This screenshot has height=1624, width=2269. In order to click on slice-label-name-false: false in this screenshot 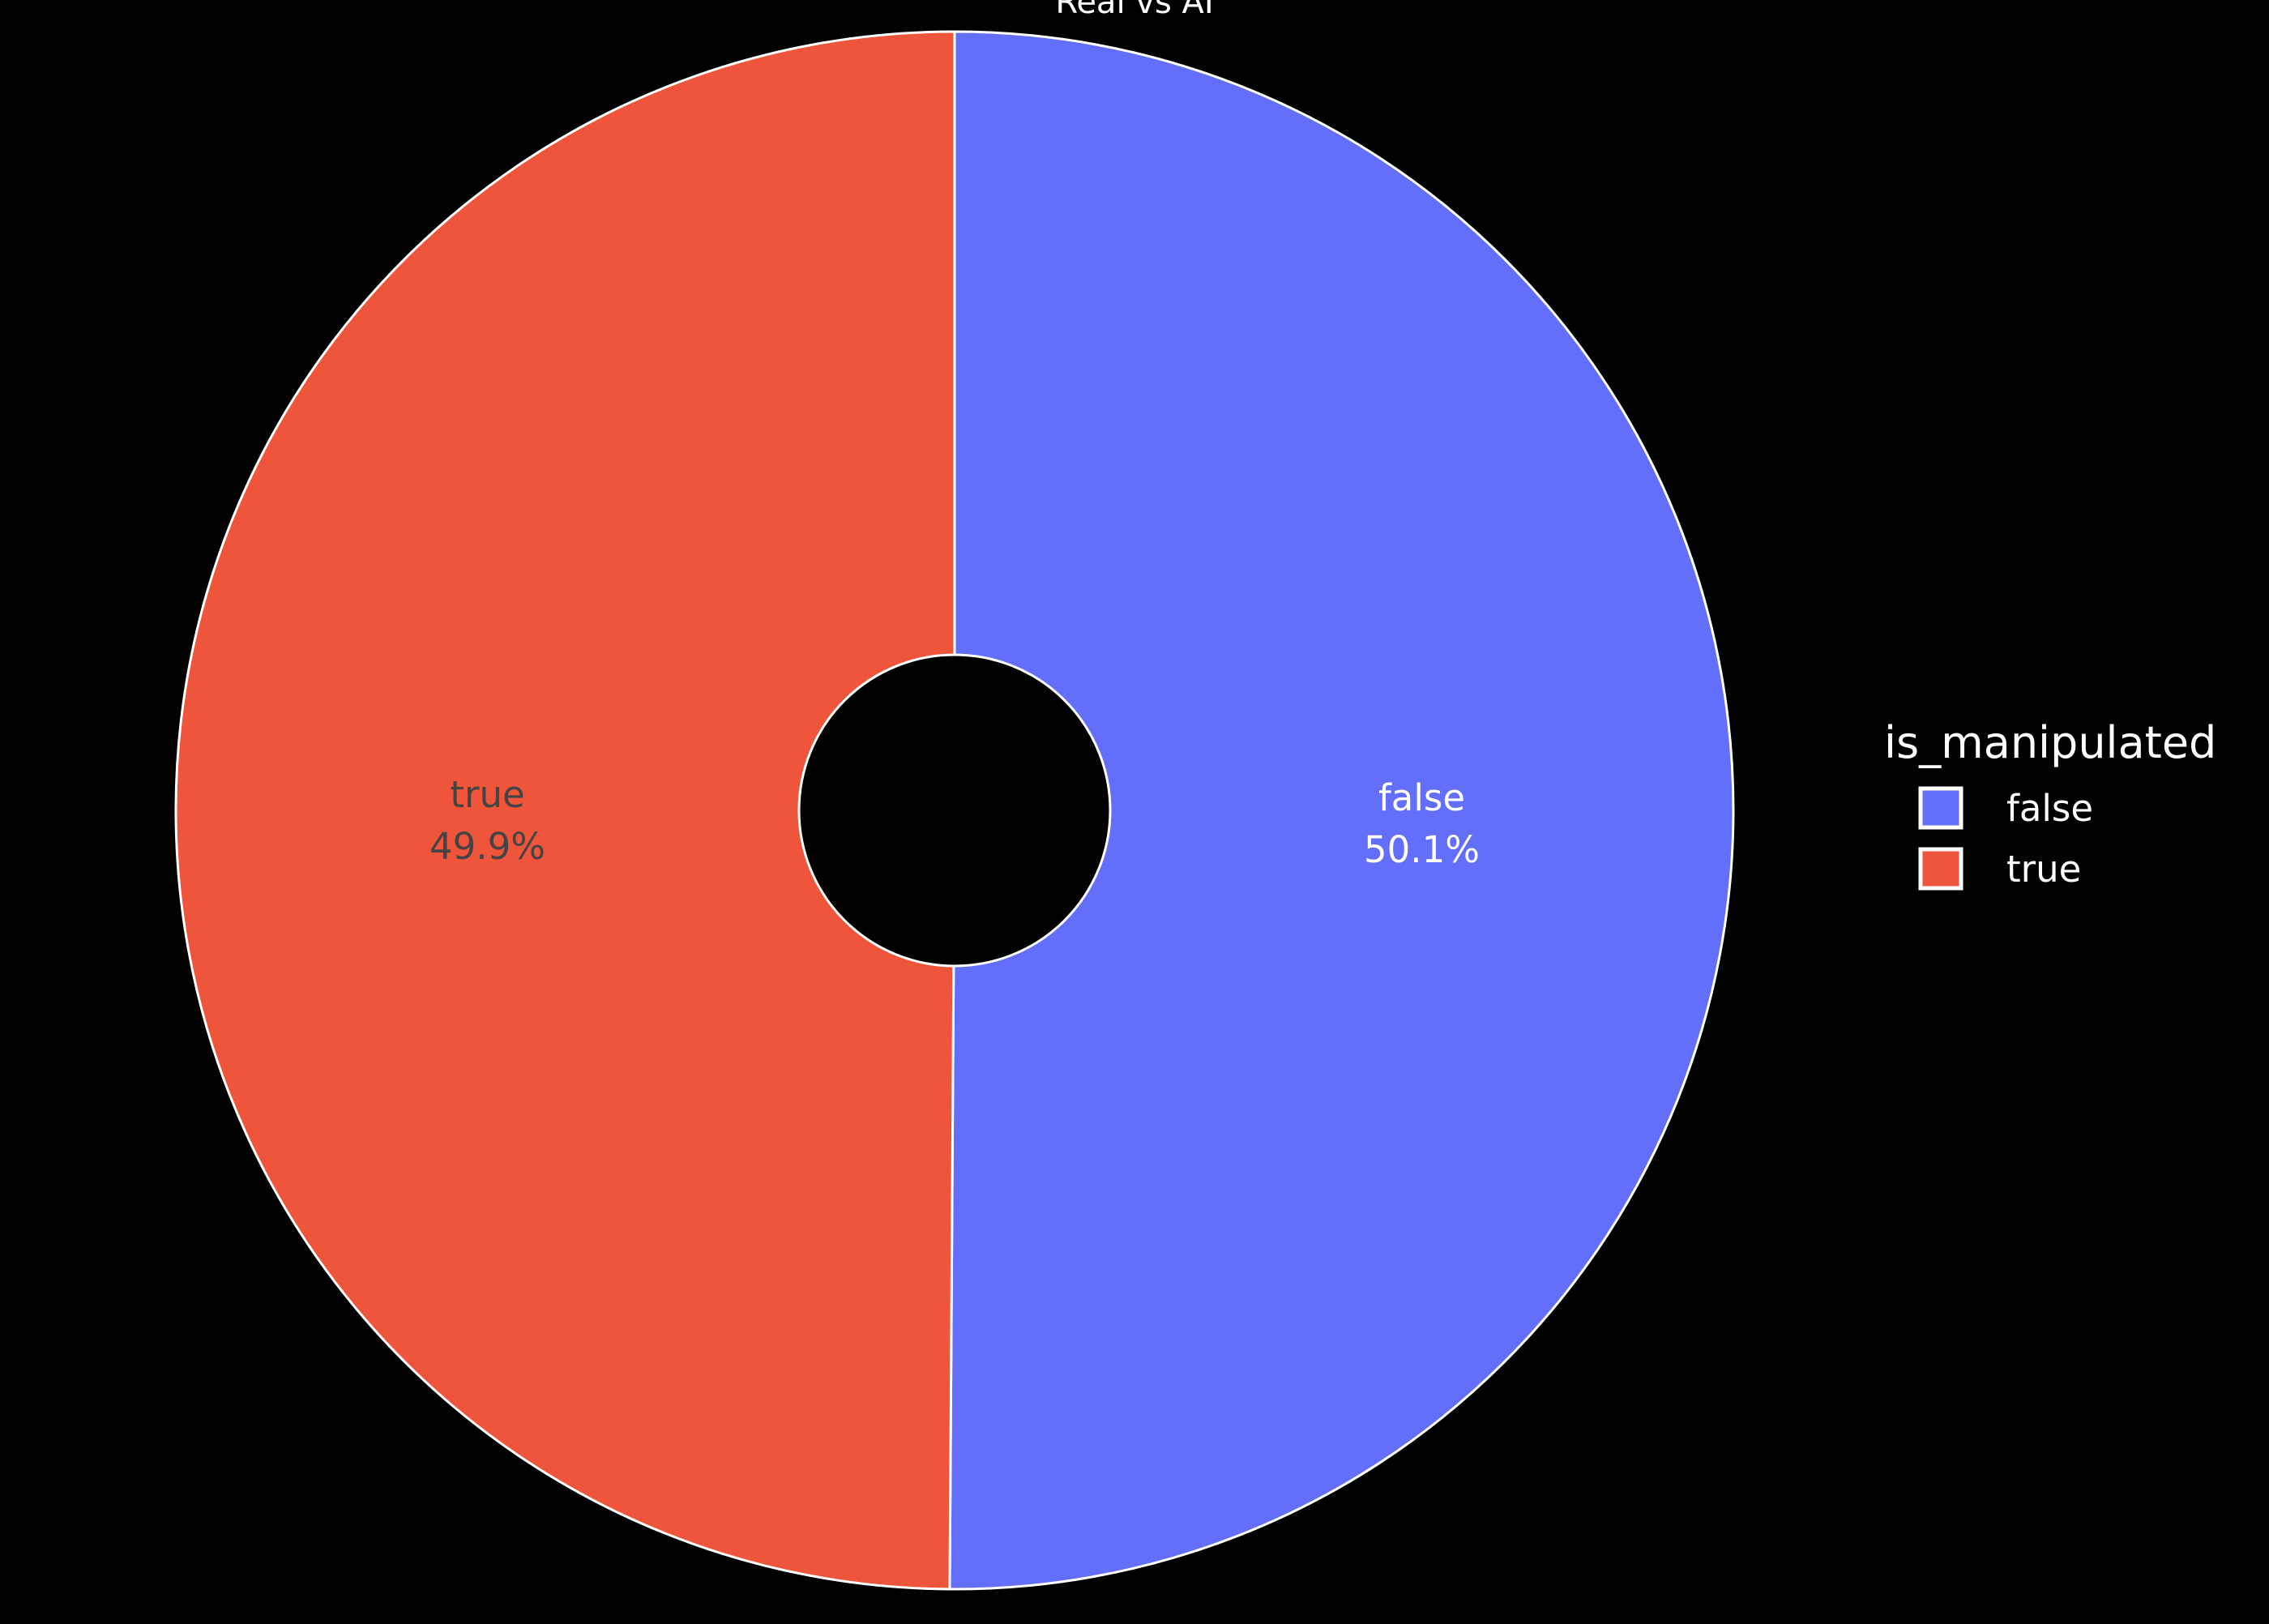, I will do `click(1422, 797)`.